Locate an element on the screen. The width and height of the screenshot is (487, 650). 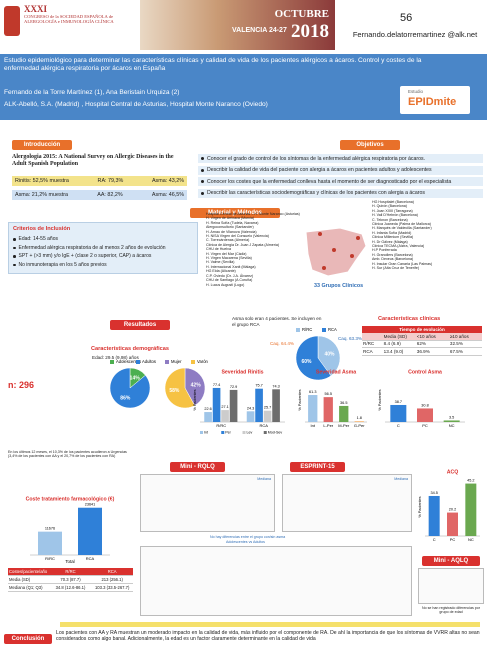
slice-label: 60% is located at coordinates (306, 362).